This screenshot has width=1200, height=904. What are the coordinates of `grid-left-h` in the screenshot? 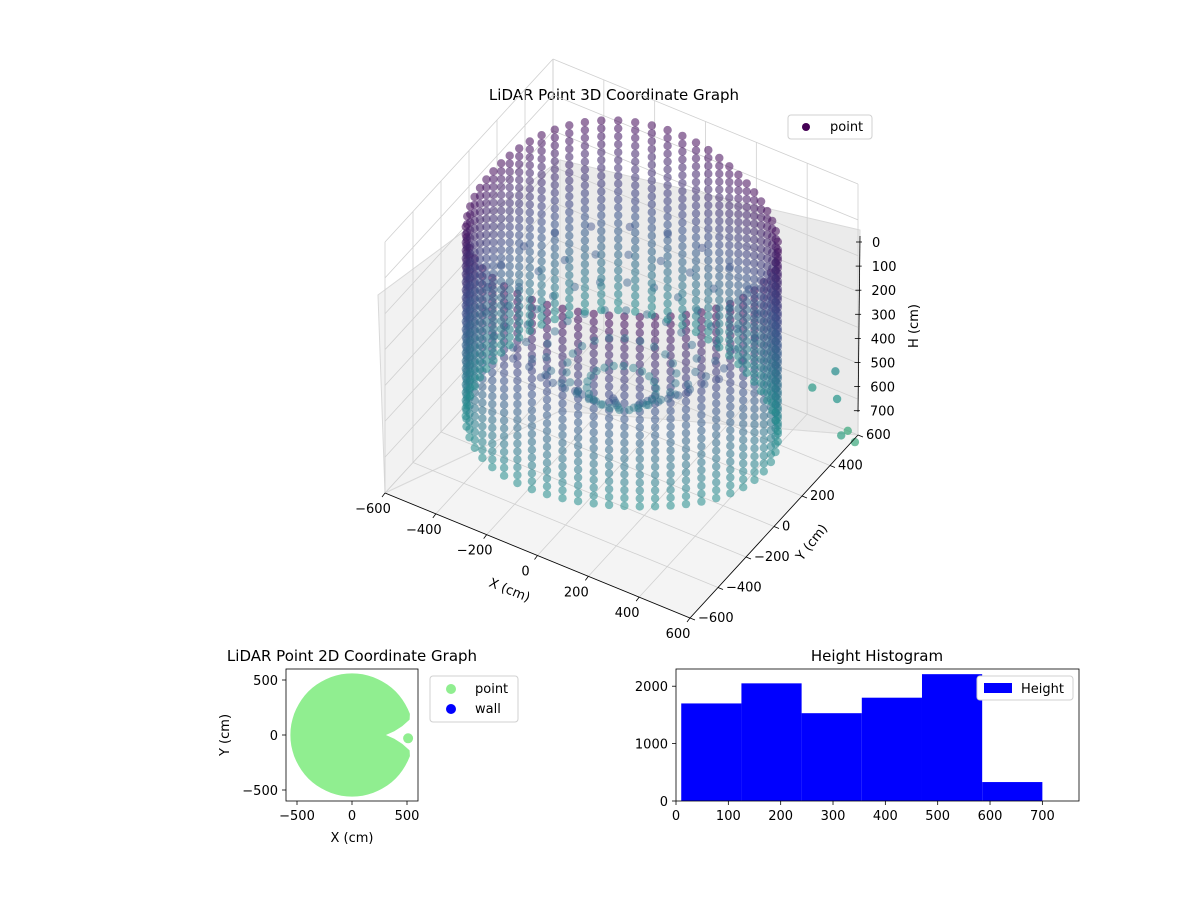 It's located at (469, 186).